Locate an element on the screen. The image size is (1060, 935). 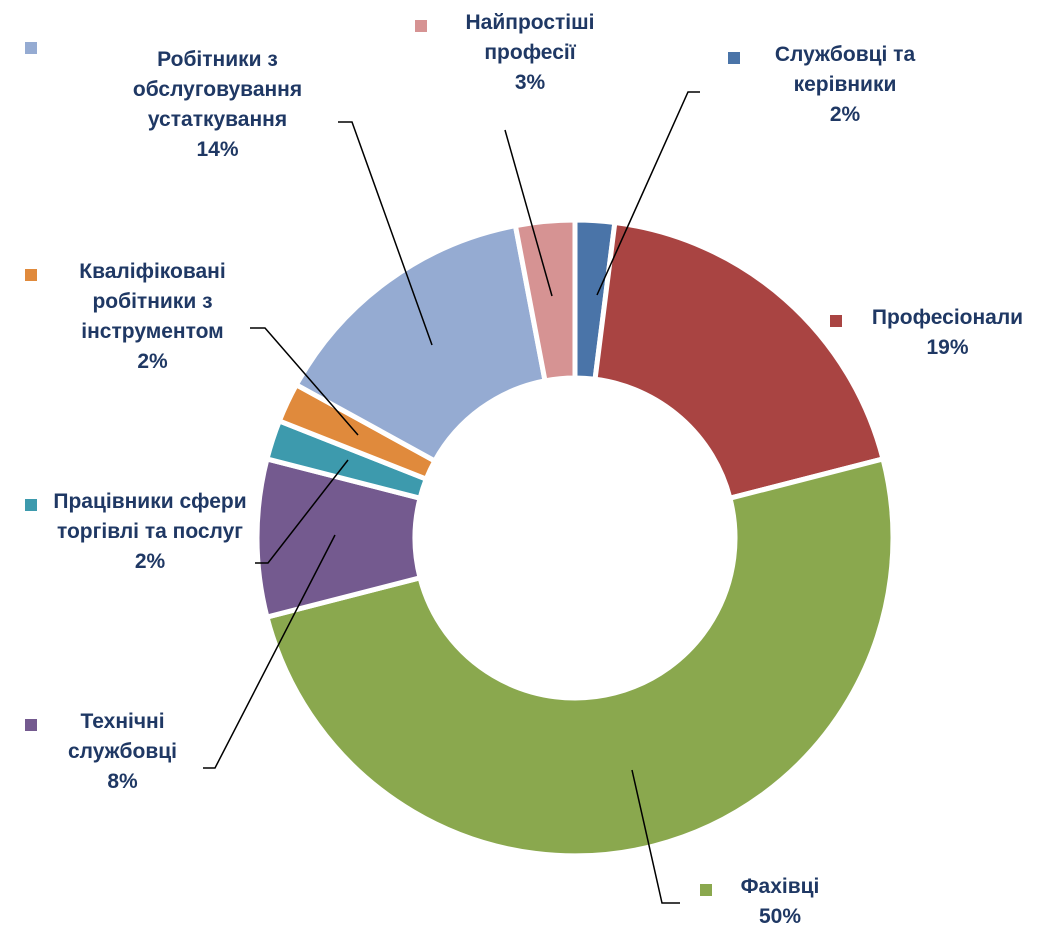
data-label: Кваліфіковані робітники з інструментом 2% is located at coordinates (152, 317).